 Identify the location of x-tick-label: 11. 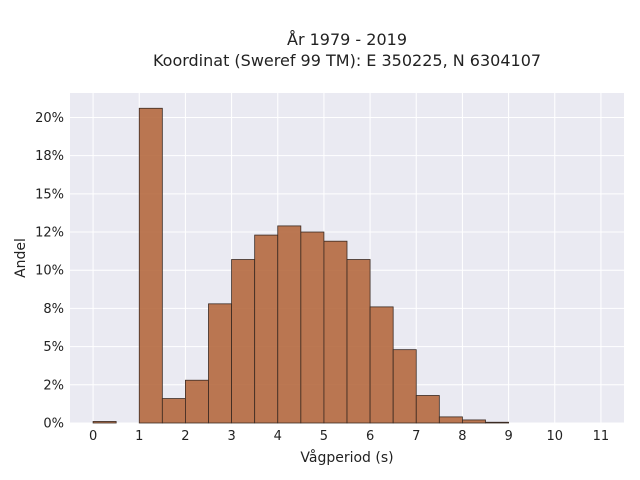
(601, 436).